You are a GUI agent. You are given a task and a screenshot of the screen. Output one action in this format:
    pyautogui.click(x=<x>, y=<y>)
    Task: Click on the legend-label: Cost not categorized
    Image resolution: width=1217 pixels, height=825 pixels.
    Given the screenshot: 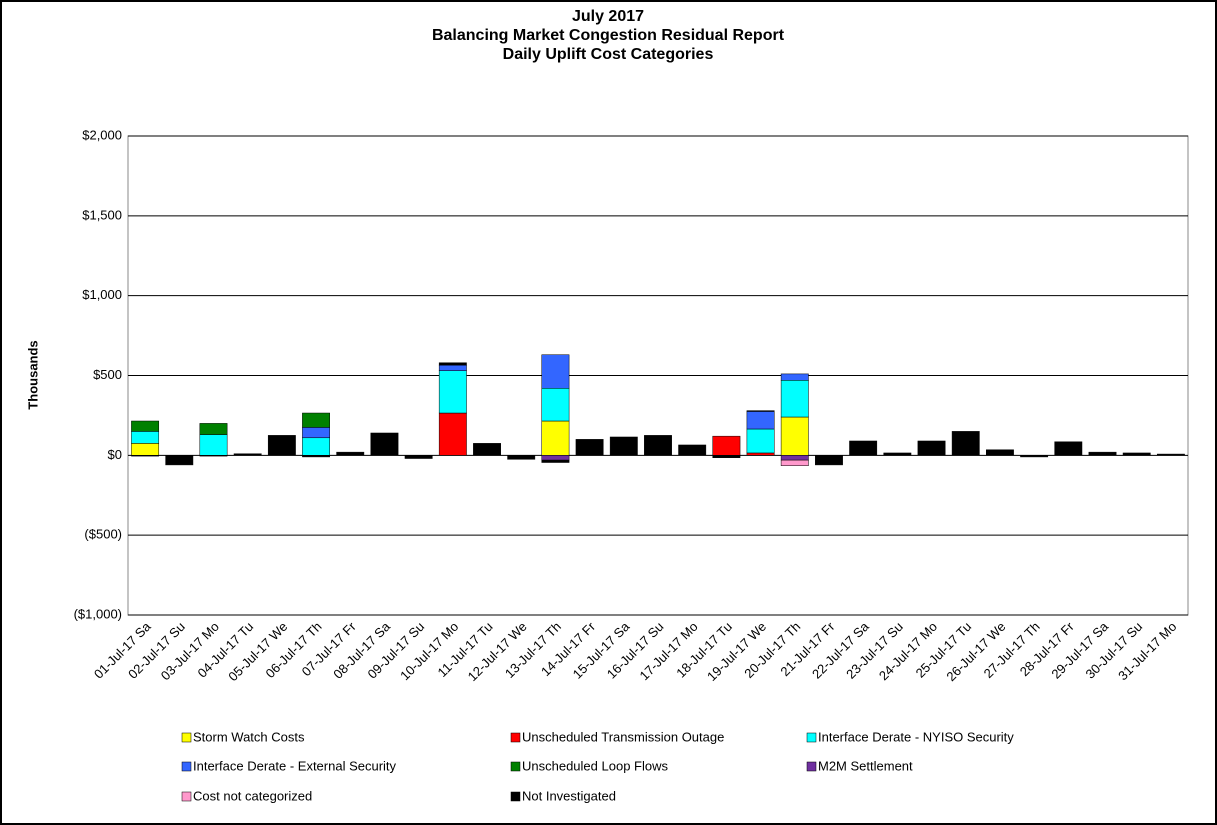 What is the action you would take?
    pyautogui.click(x=252, y=795)
    